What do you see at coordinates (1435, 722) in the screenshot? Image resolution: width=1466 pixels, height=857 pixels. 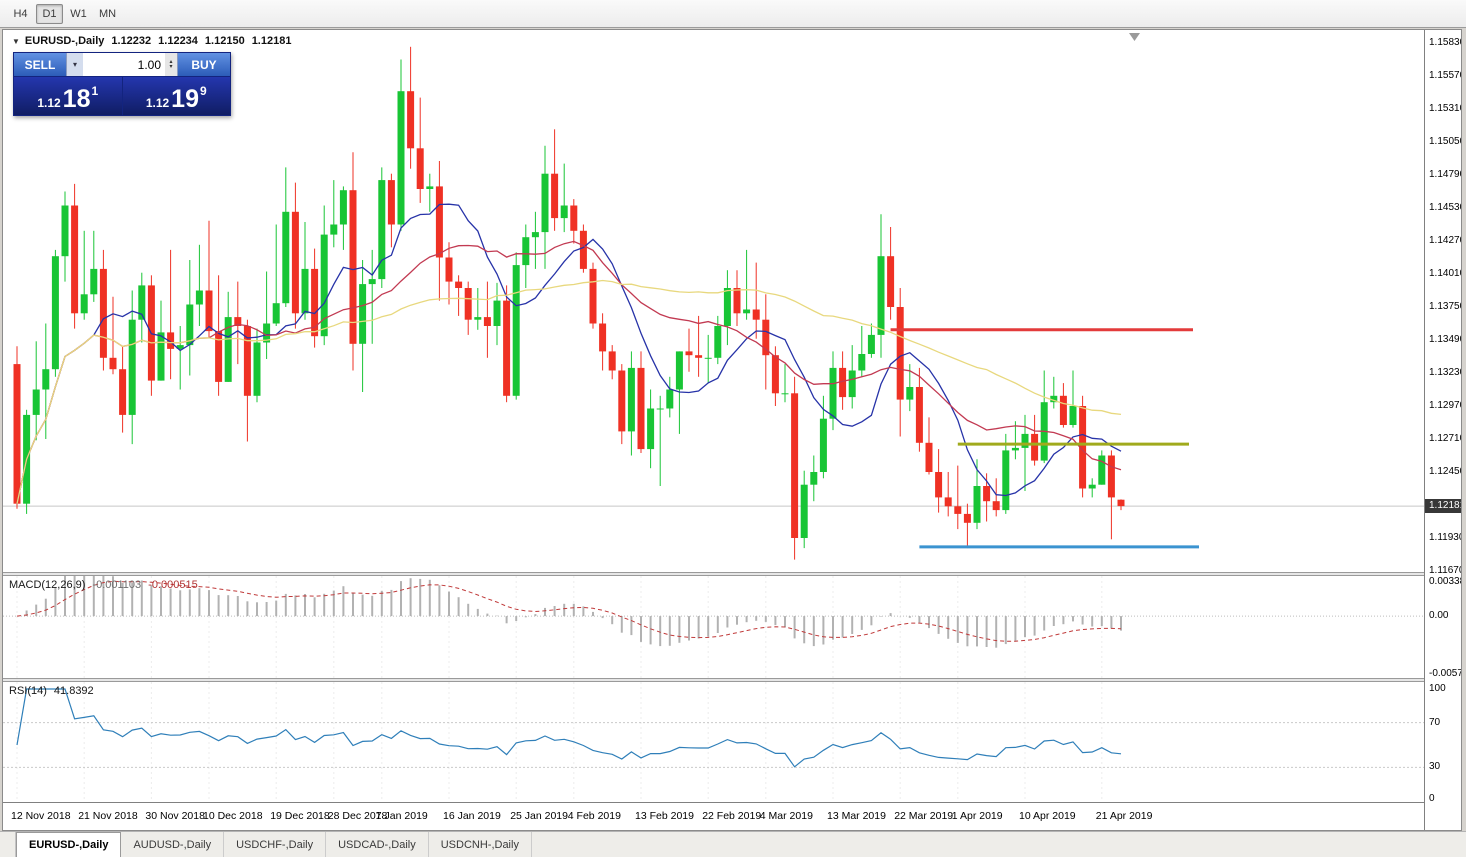 I see `rsi-scale-70: 70` at bounding box center [1435, 722].